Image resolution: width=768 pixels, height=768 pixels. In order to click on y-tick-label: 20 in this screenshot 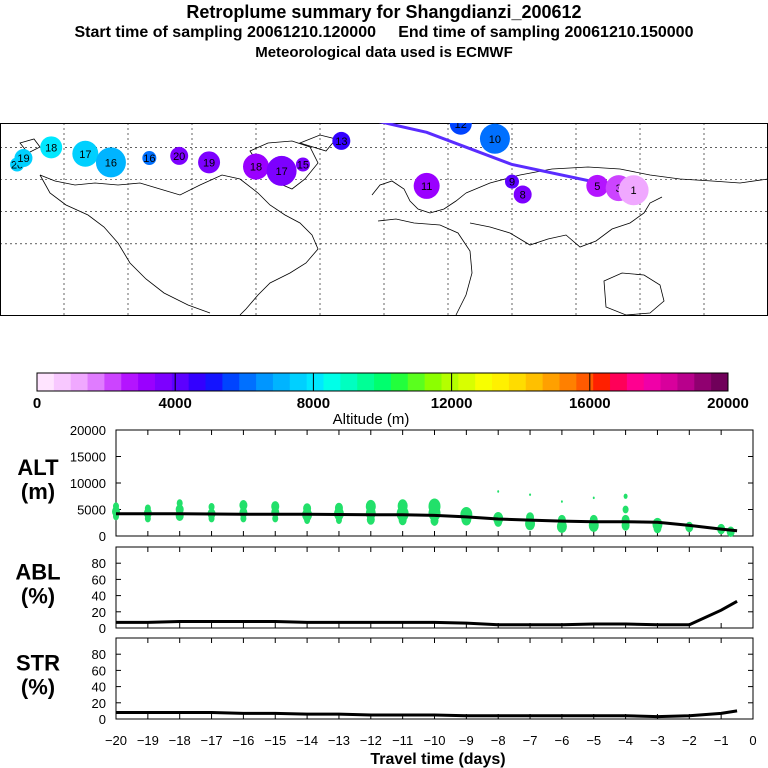, I will do `click(99, 703)`.